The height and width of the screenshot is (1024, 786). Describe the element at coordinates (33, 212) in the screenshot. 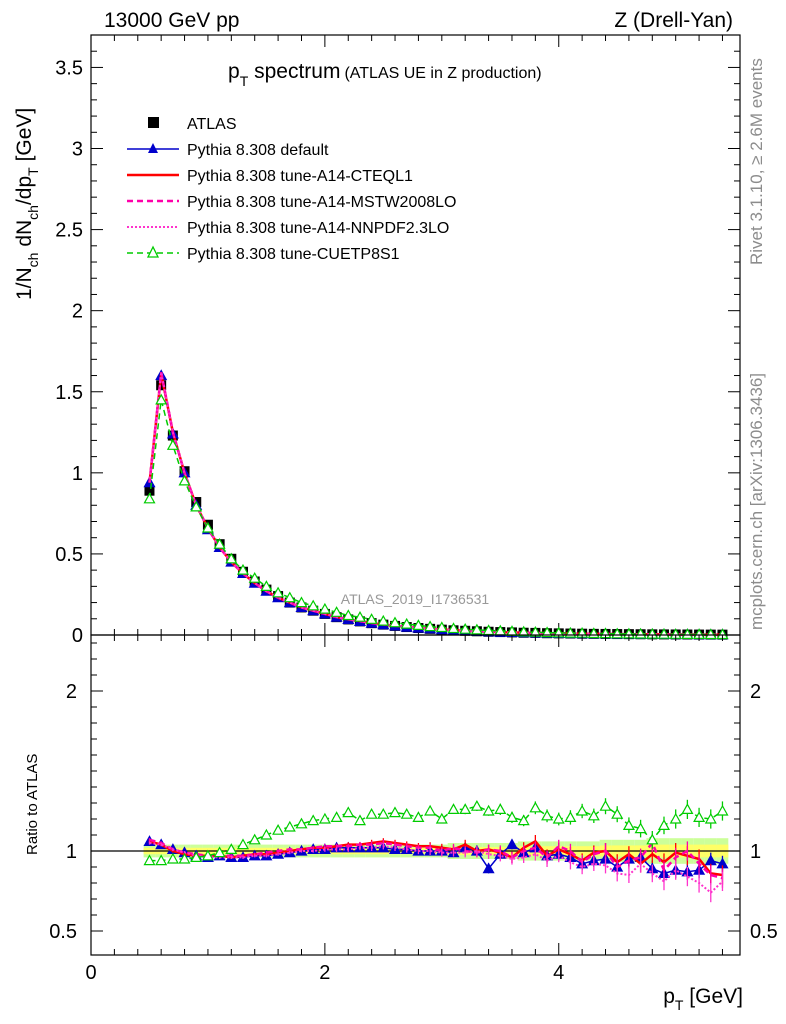

I see `ylabel-d: ch` at that location.